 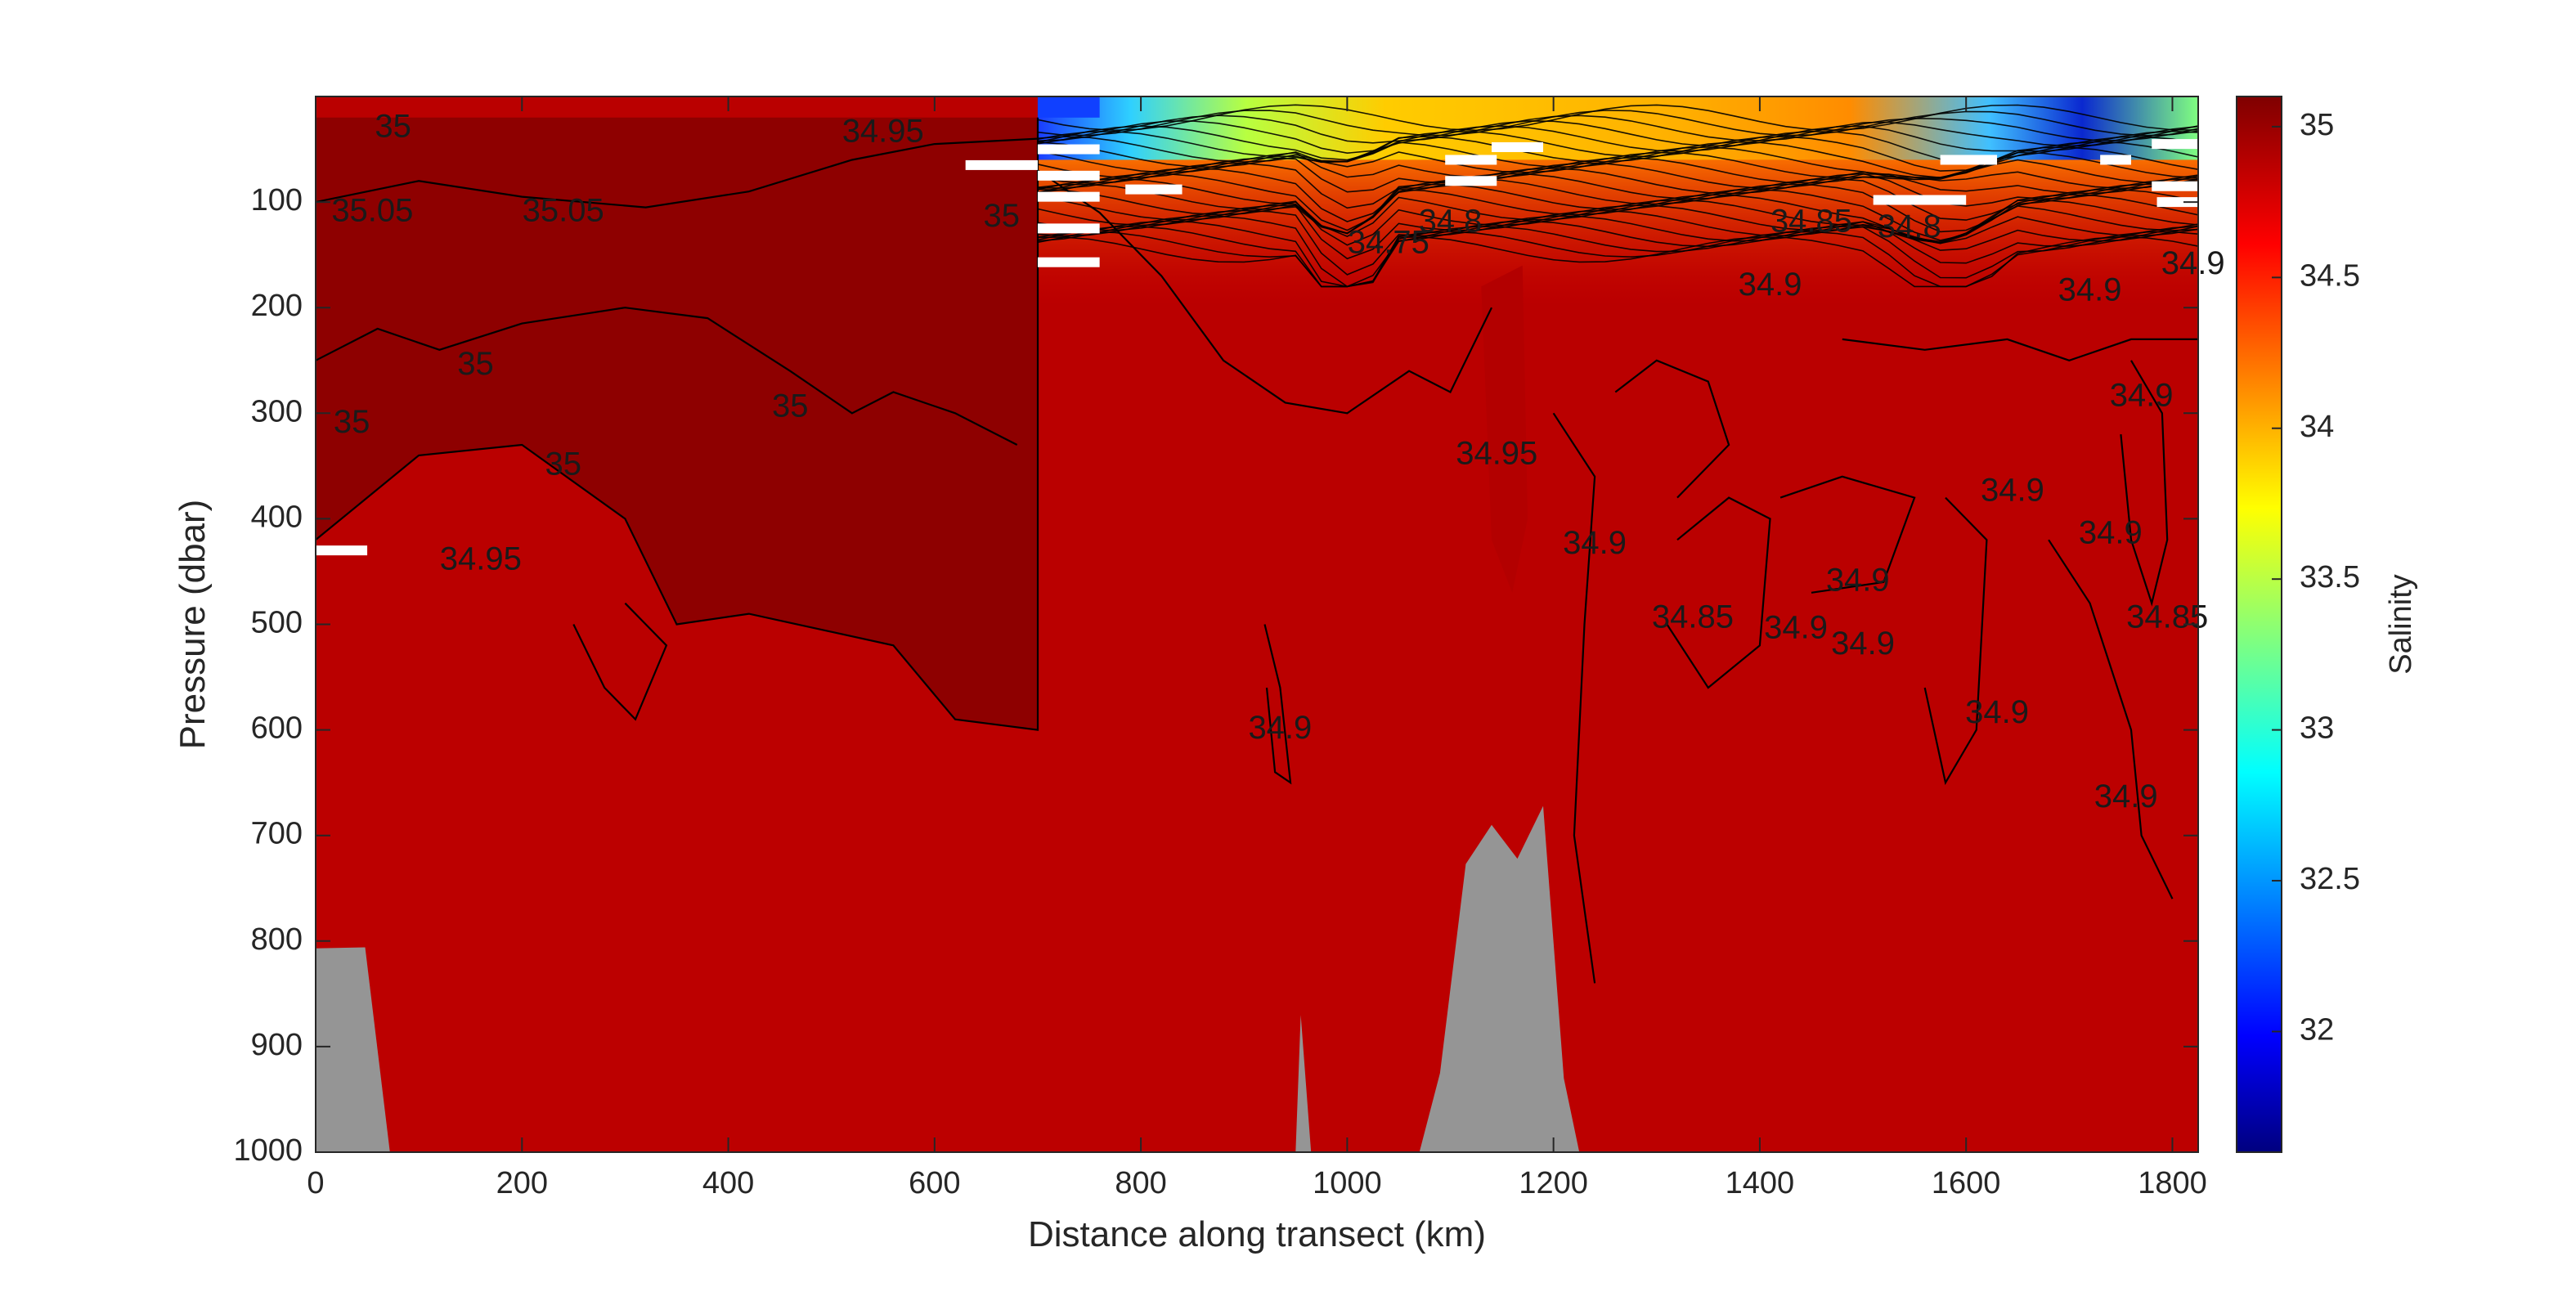 I want to click on y-tick-label: 800, so click(x=277, y=939).